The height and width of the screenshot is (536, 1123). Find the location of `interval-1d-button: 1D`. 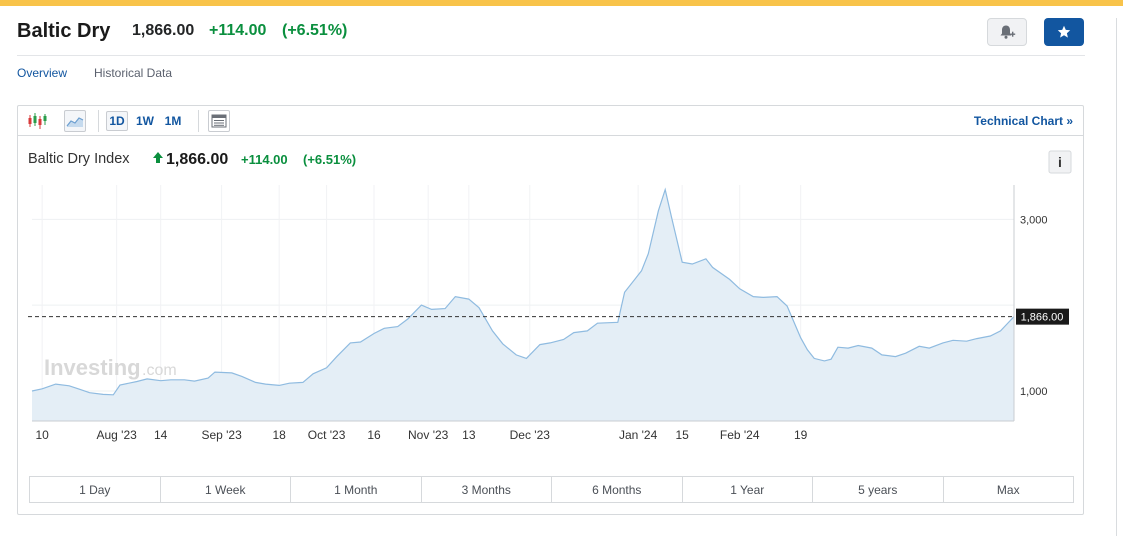

interval-1d-button: 1D is located at coordinates (117, 121).